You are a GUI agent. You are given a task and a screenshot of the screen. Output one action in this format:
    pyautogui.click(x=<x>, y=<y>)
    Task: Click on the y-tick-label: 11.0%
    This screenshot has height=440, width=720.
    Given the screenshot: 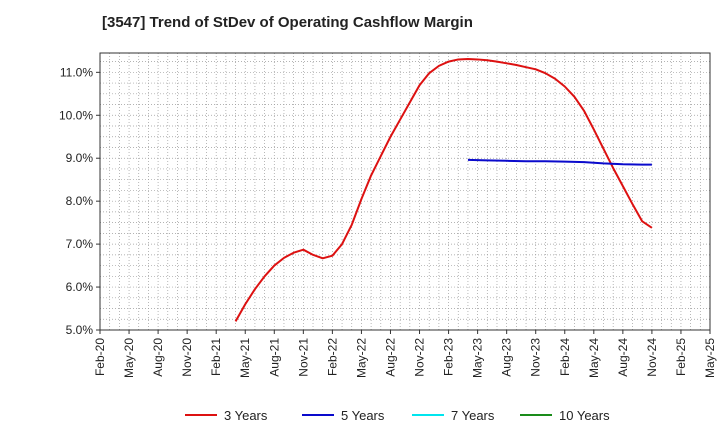 What is the action you would take?
    pyautogui.click(x=76, y=72)
    